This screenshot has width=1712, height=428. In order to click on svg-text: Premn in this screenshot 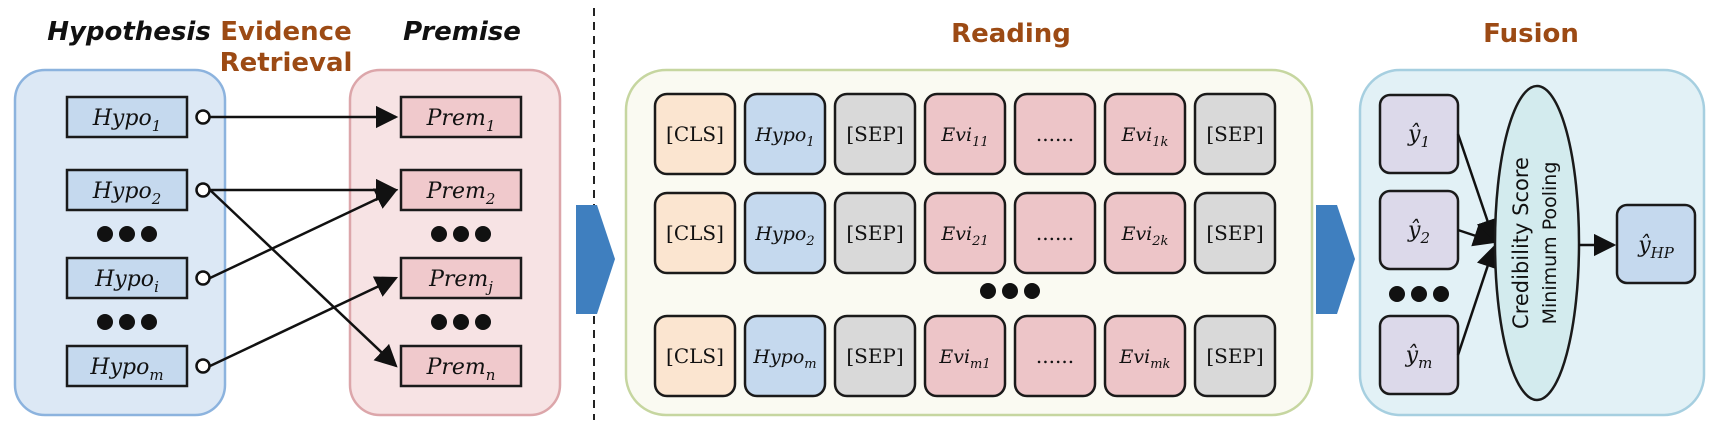, I will do `click(461, 369)`.